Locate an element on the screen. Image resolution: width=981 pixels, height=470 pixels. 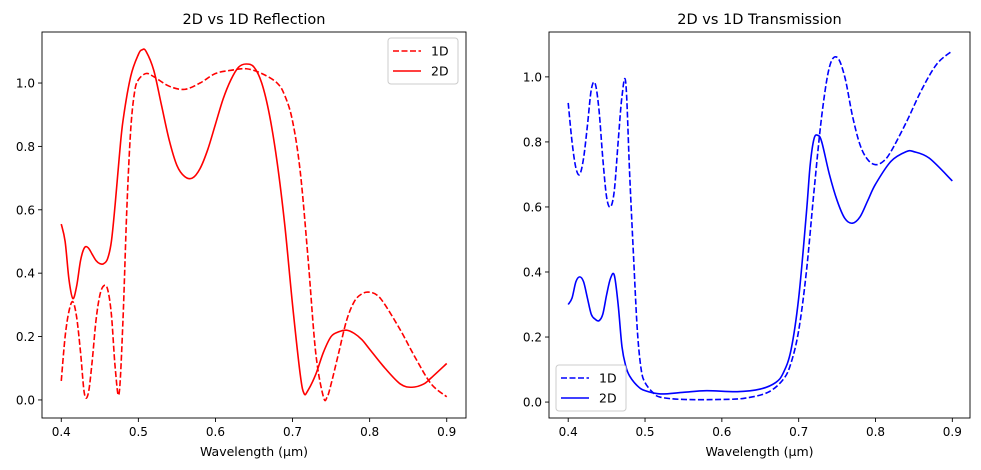
chart-title: 2D vs 1D Transmission is located at coordinates (759, 20).